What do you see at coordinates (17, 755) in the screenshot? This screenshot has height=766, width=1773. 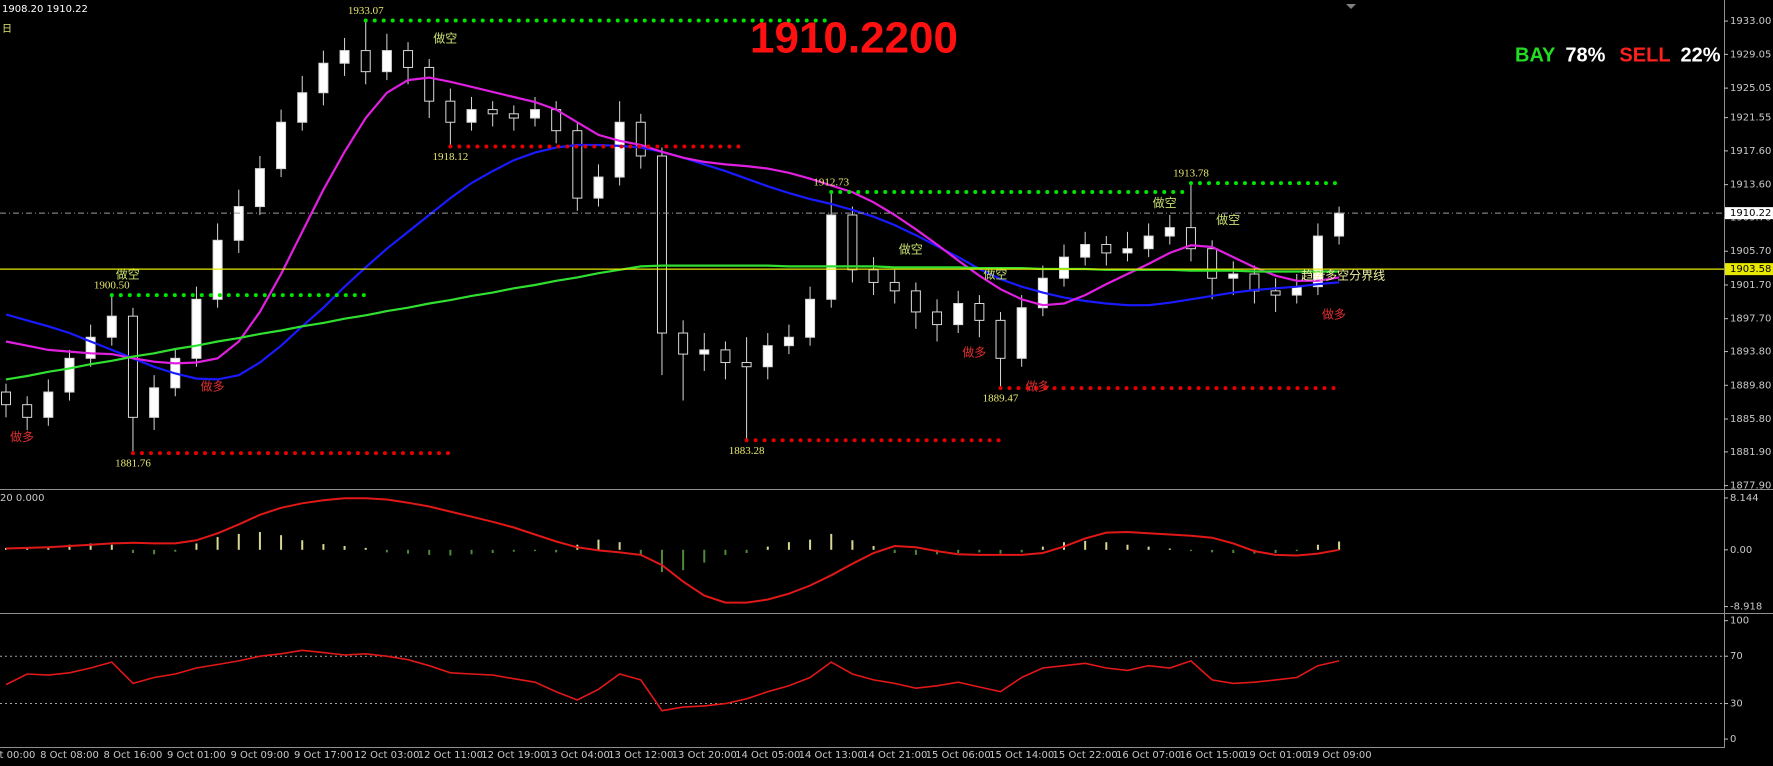 I see `x-tick-label: 8 Oct 00:00` at bounding box center [17, 755].